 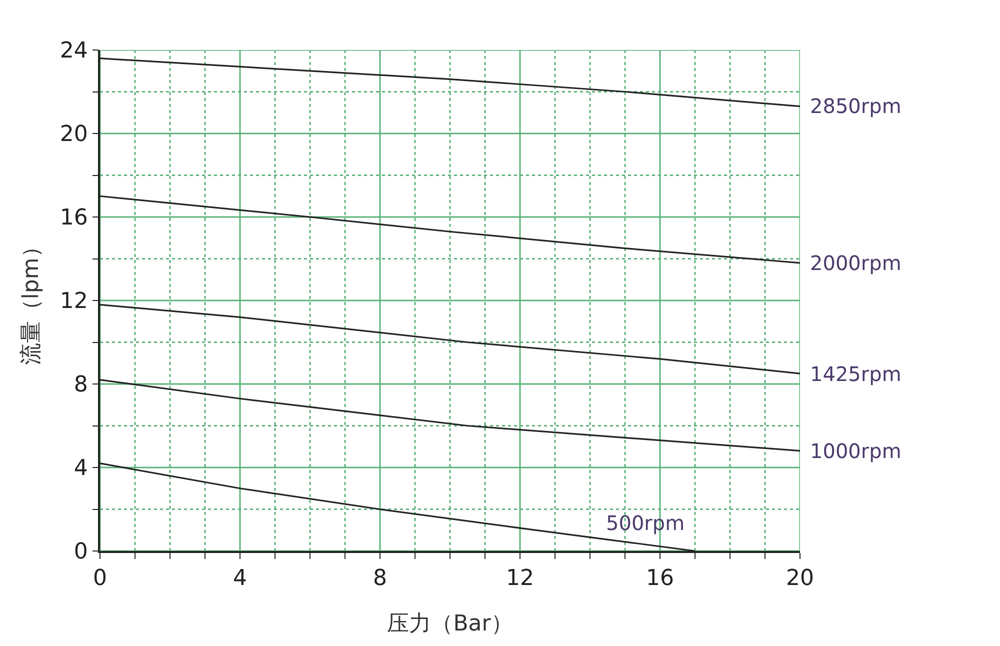 What do you see at coordinates (856, 451) in the screenshot?
I see `series-label: 1000rpm` at bounding box center [856, 451].